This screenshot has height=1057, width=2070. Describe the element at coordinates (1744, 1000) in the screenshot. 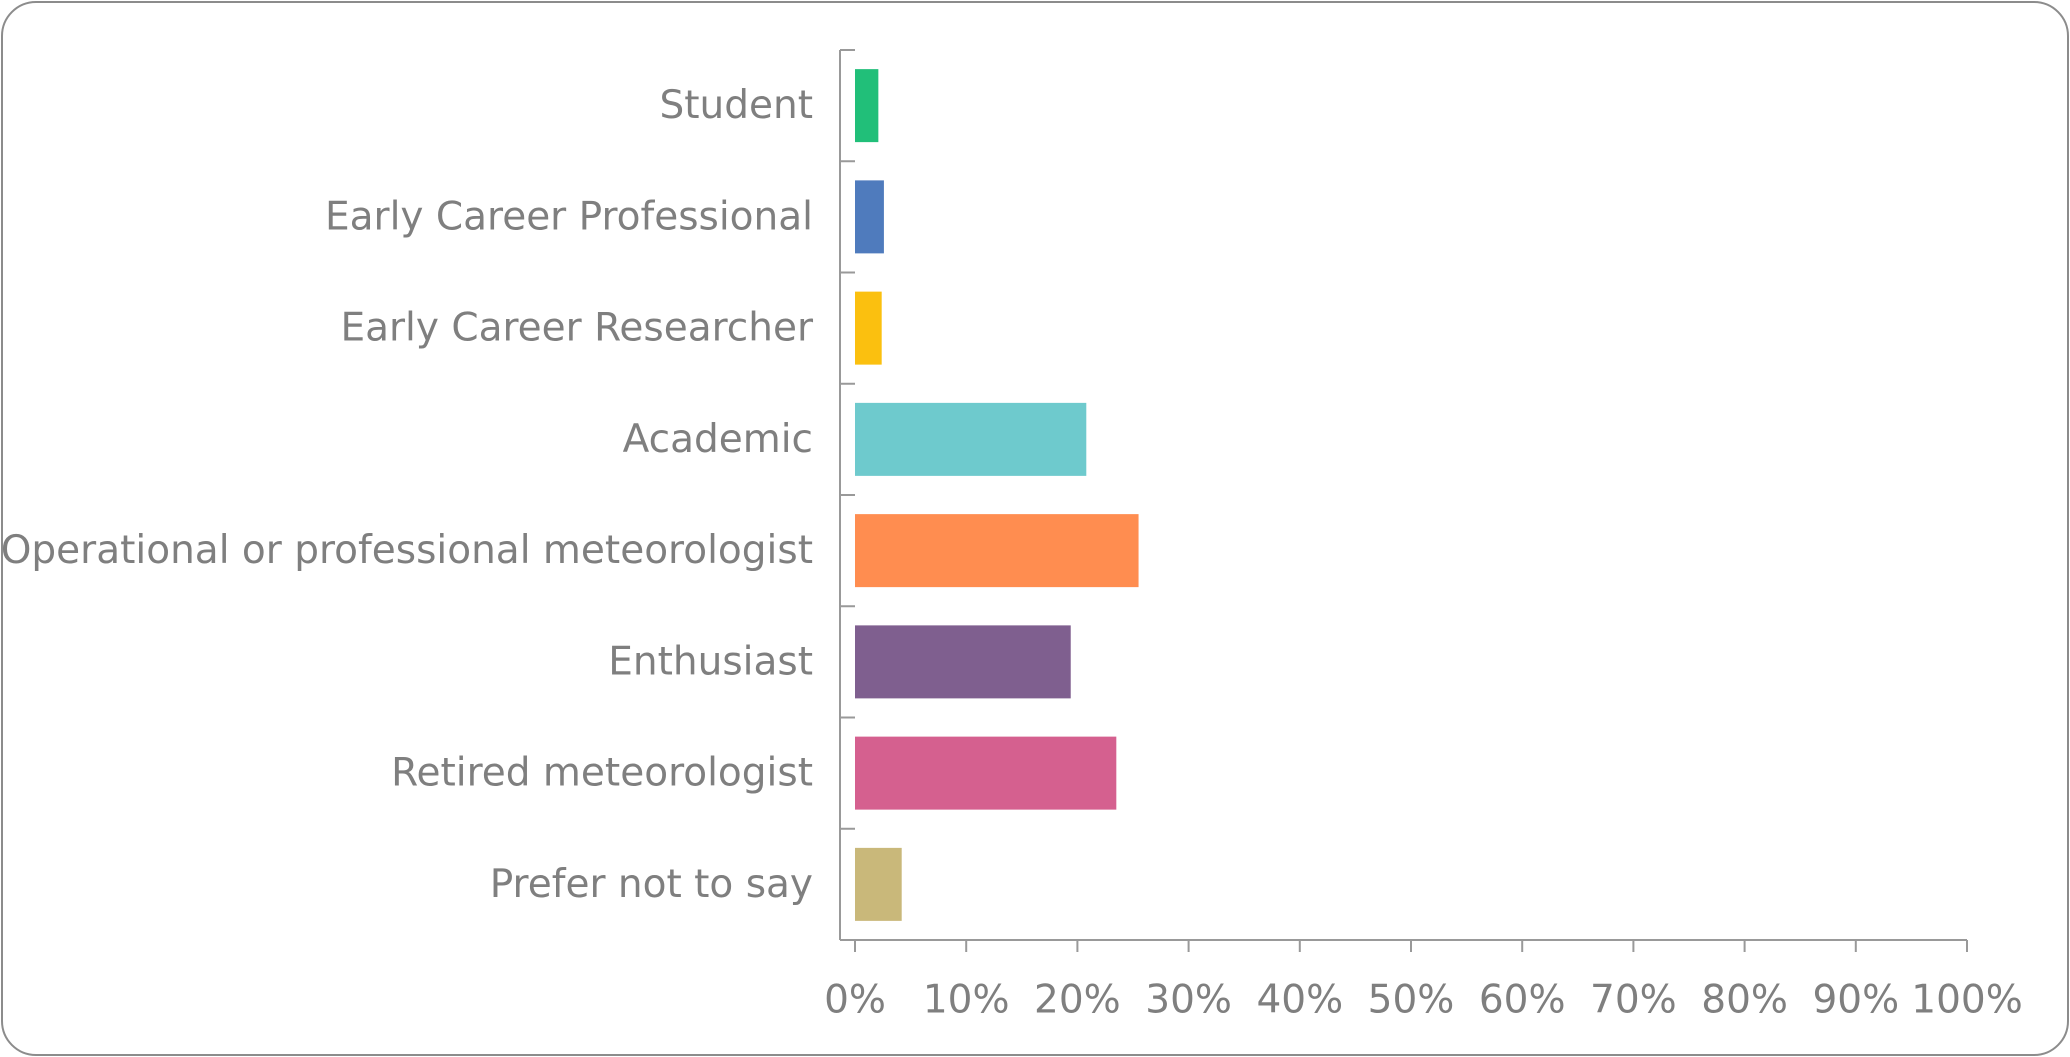

I see `x-tick-label: 80%` at that location.